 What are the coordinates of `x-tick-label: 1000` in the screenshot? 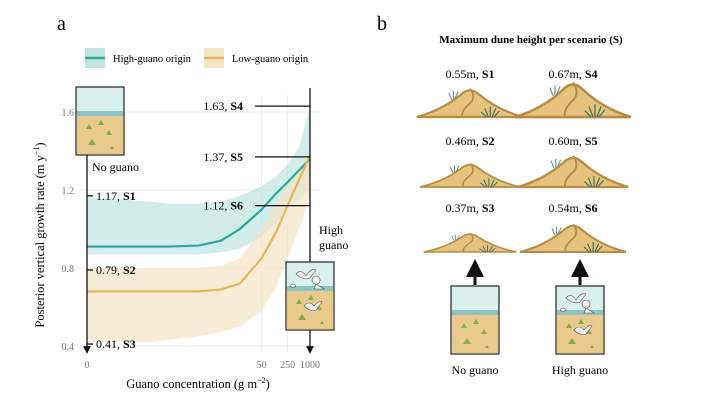 It's located at (310, 365).